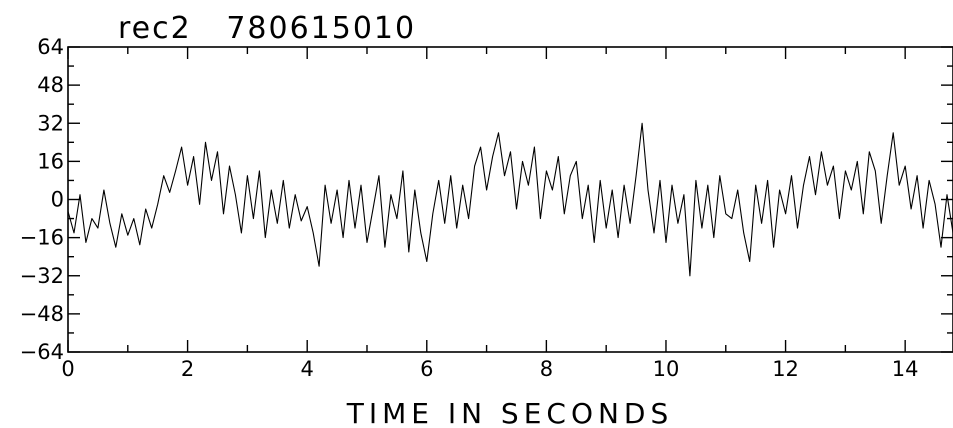 Image resolution: width=953 pixels, height=428 pixels. I want to click on y-tick-label: 16, so click(50, 161).